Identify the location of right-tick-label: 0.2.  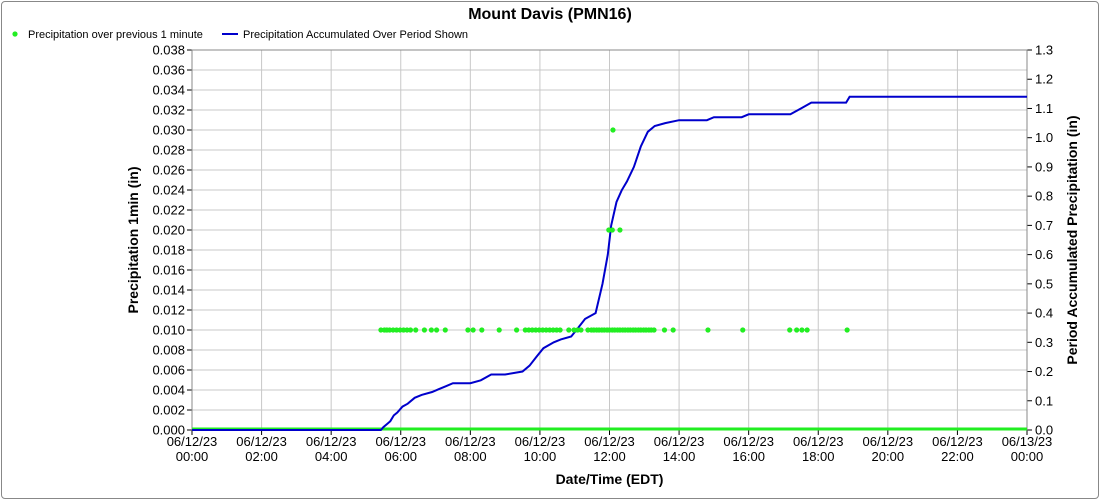
(1044, 371).